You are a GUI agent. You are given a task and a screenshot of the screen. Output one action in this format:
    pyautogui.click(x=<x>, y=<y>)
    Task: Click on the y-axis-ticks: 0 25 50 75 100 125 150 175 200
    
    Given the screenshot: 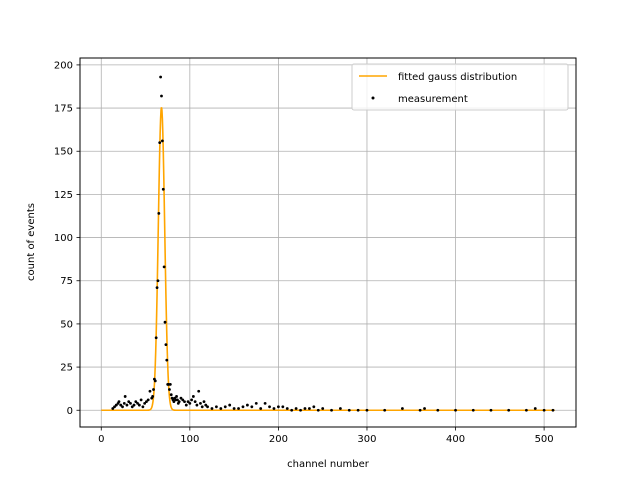 What is the action you would take?
    pyautogui.click(x=67, y=238)
    